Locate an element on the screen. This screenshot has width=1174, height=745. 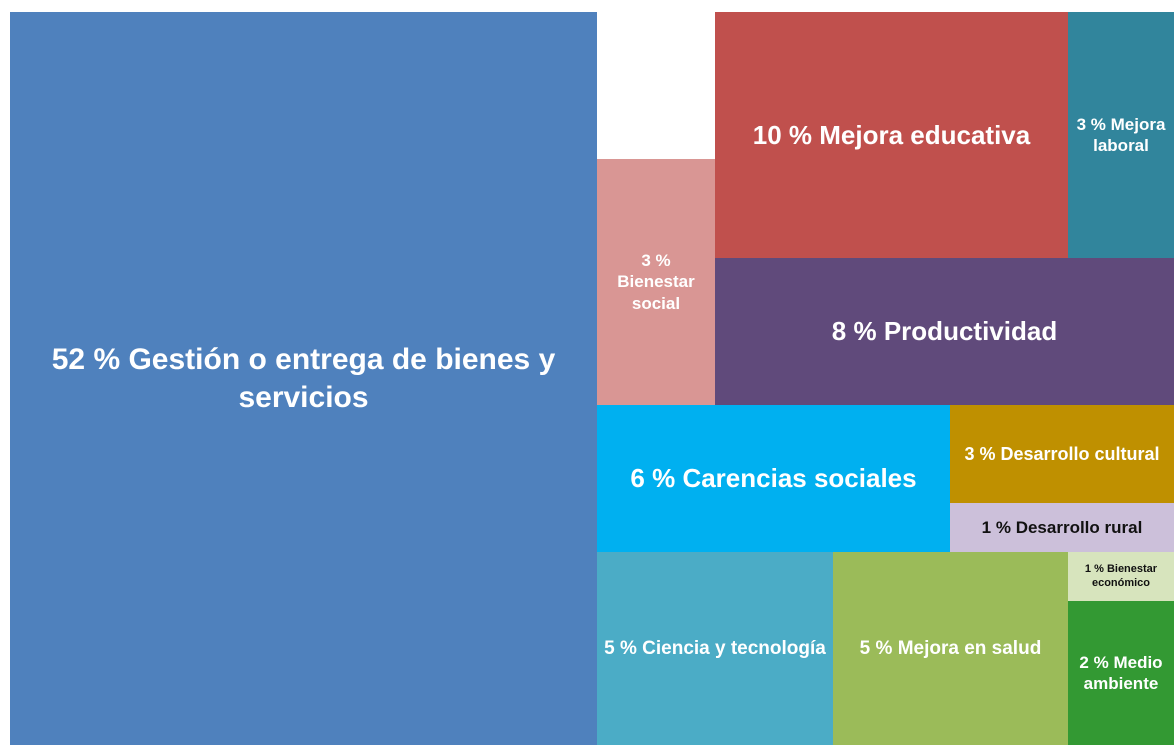
cell-label: 5 % Ciencia y tecnología is located at coordinates (715, 649).